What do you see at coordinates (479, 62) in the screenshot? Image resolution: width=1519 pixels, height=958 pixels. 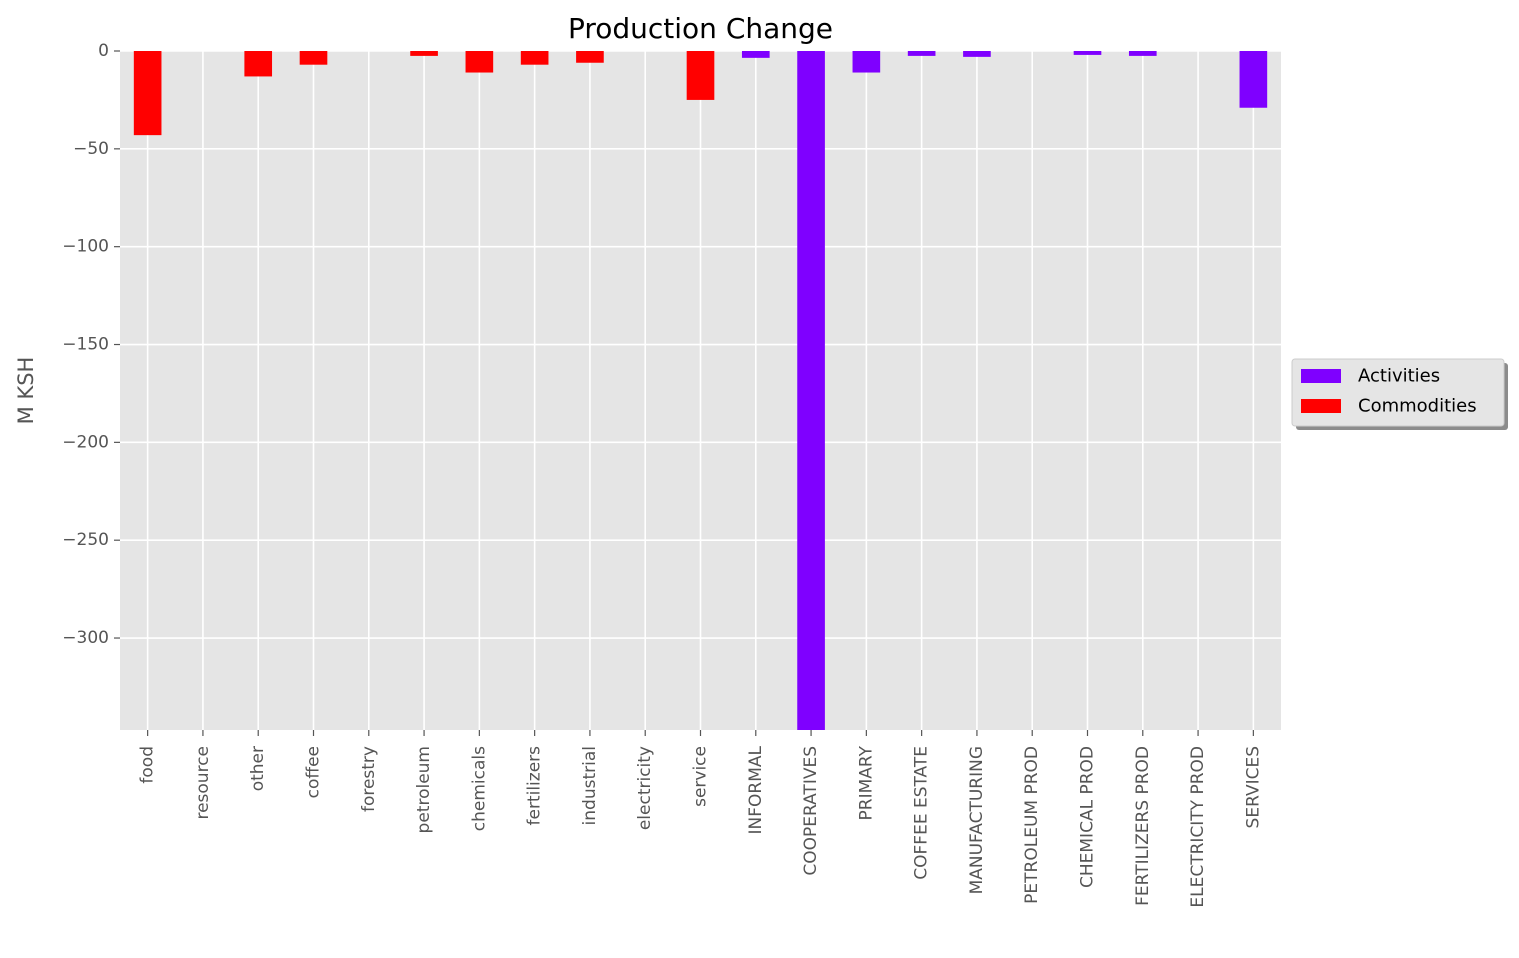 I see `bar-commodities-chemicals` at bounding box center [479, 62].